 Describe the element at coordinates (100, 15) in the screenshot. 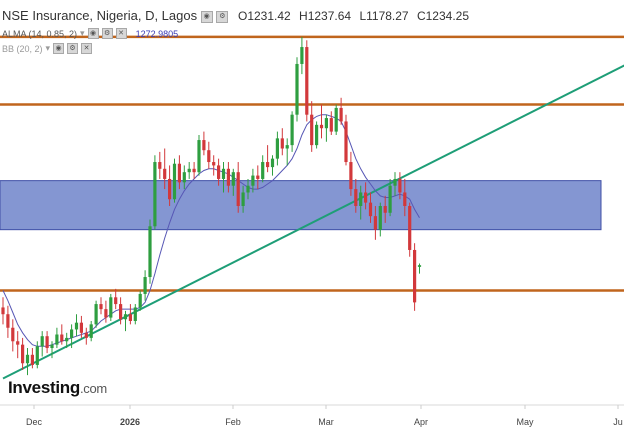

I see `chart-title: NSE Insurance, Nigeria, D, Lagos` at that location.